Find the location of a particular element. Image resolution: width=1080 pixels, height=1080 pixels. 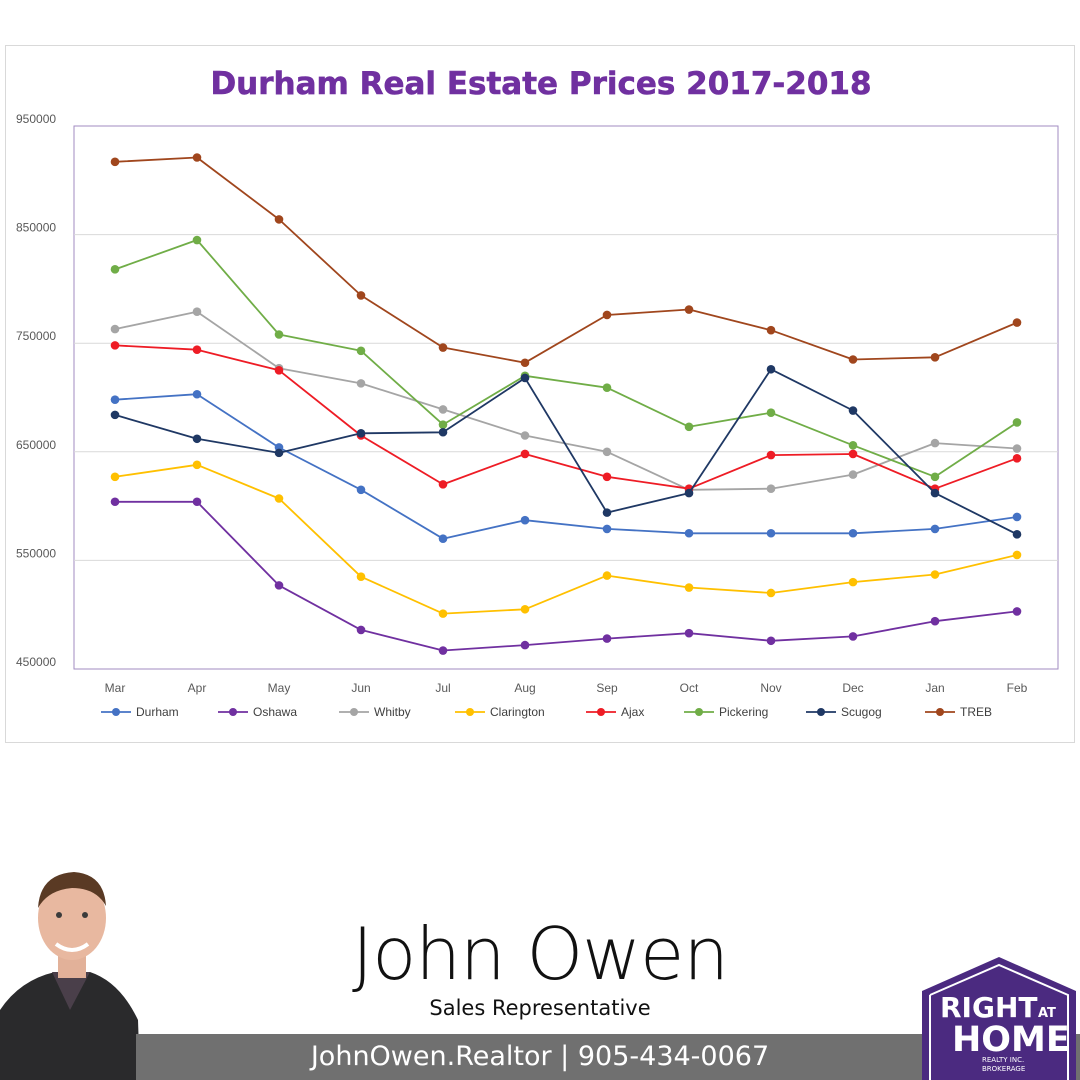

agent-role: Sales Representative is located at coordinates (540, 1008).